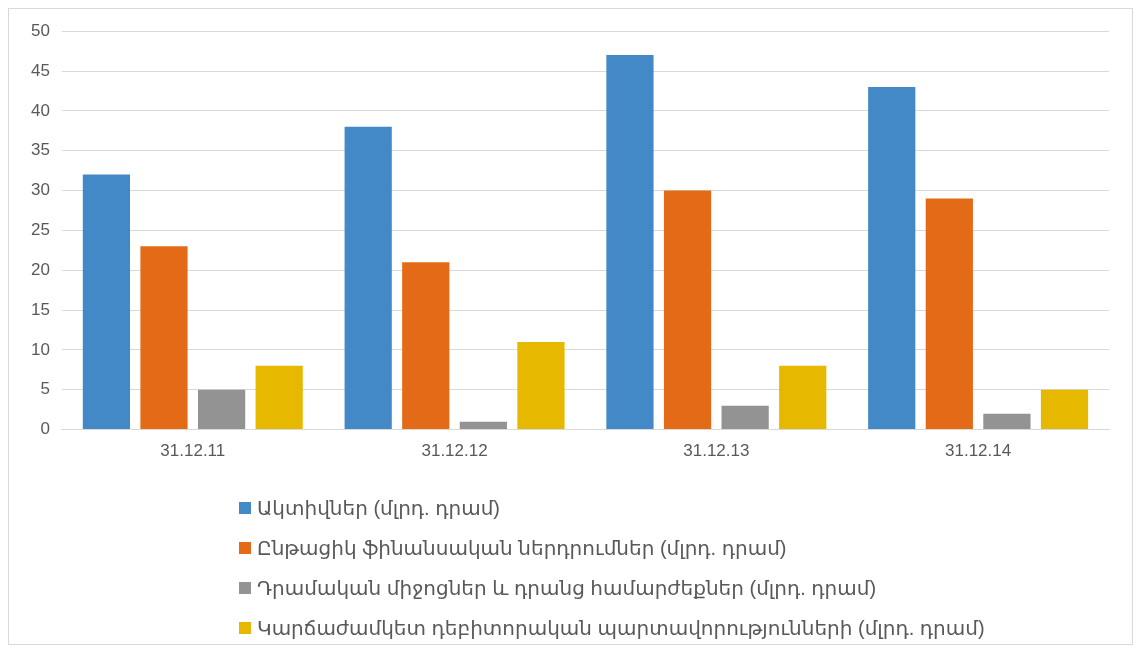  I want to click on y-tick-label: 25, so click(40, 230).